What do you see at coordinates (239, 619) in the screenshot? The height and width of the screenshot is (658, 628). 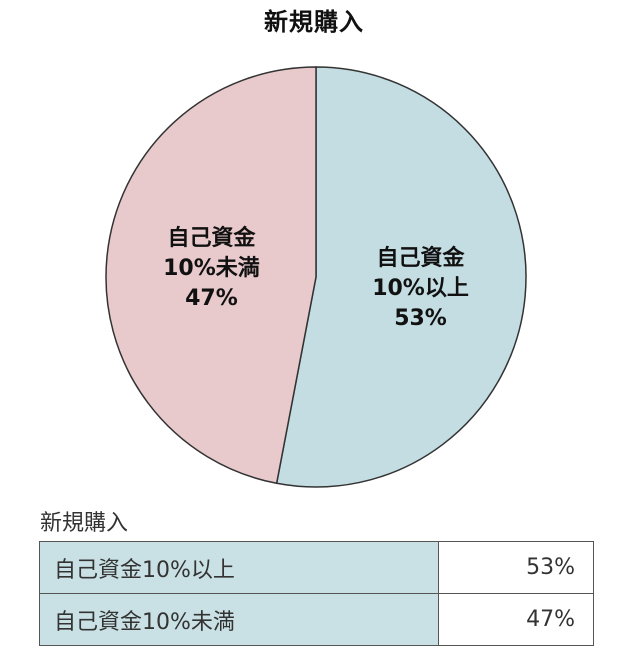 I see `table-row-label: 自己資金10%未満` at bounding box center [239, 619].